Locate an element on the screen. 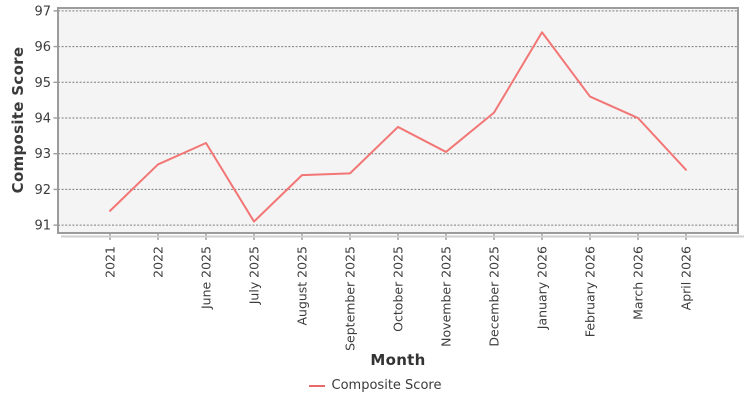 This screenshot has width=750, height=400. x-tick-label: 2021 is located at coordinates (110, 262).